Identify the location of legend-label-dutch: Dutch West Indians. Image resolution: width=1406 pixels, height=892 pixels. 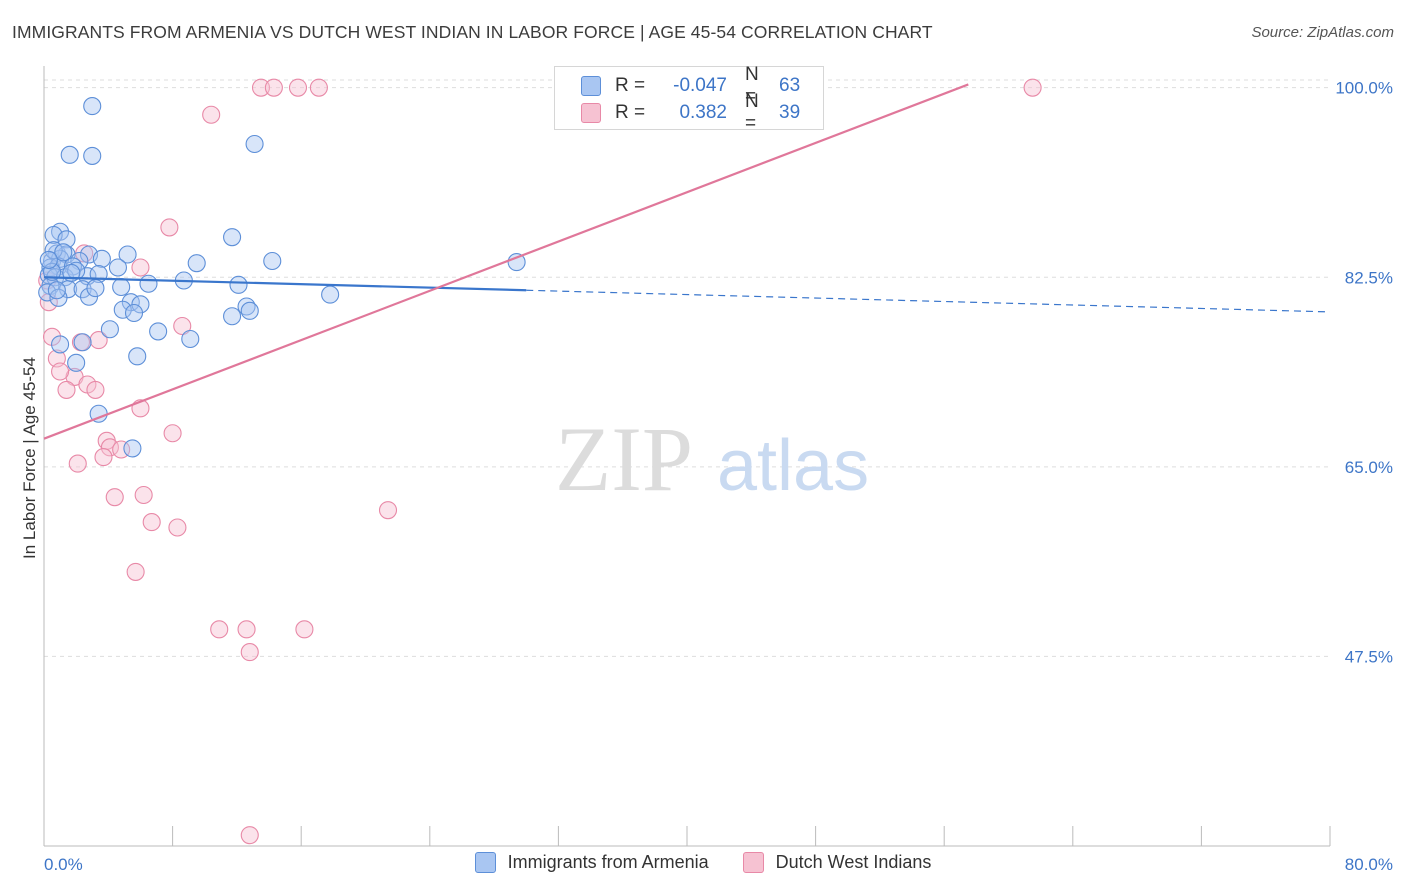
(853, 862).